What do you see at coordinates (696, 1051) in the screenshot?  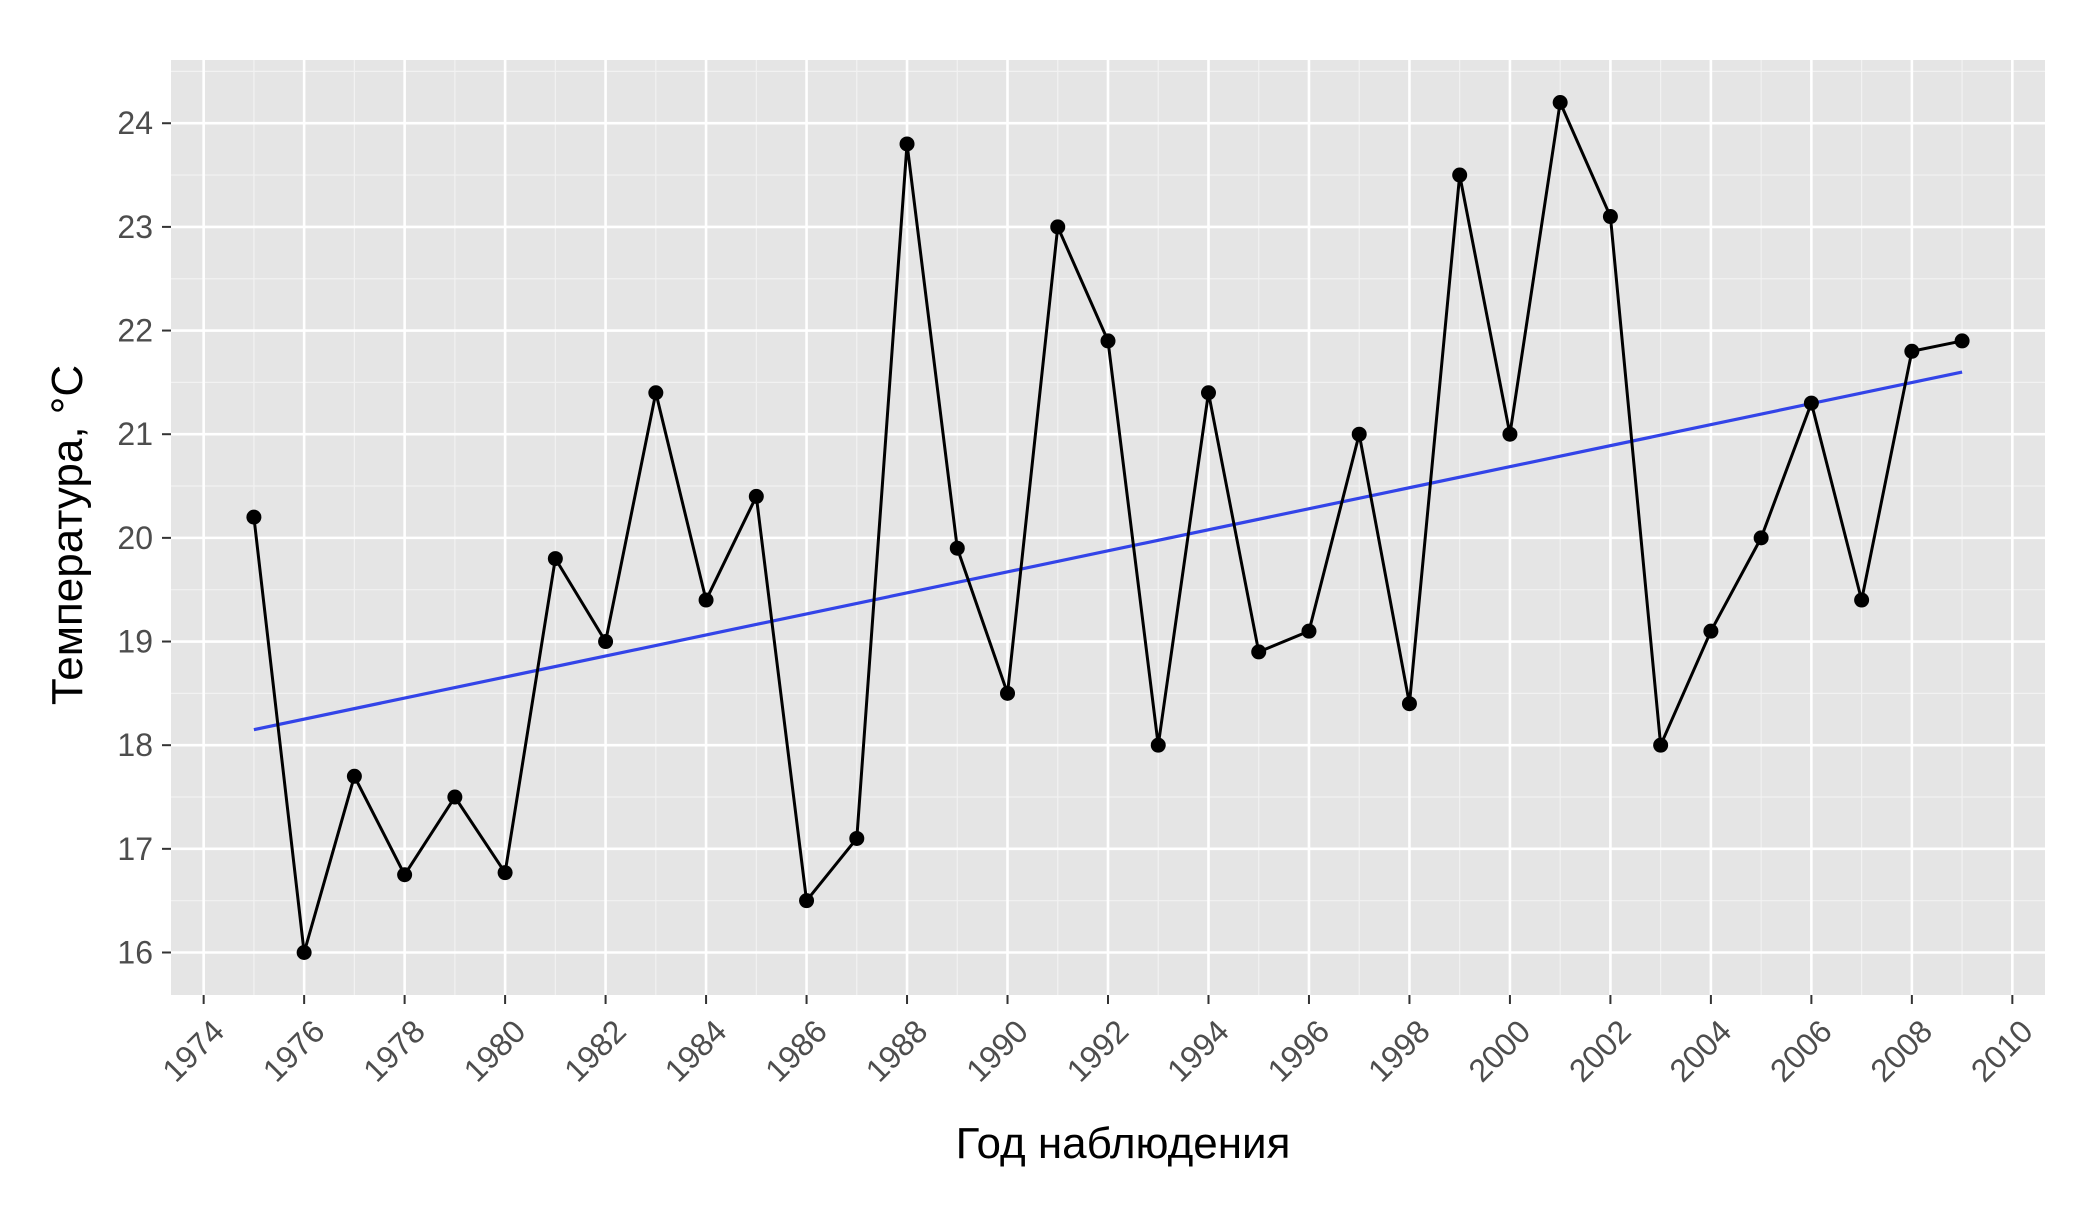 I see `x-tick-label: 1984` at bounding box center [696, 1051].